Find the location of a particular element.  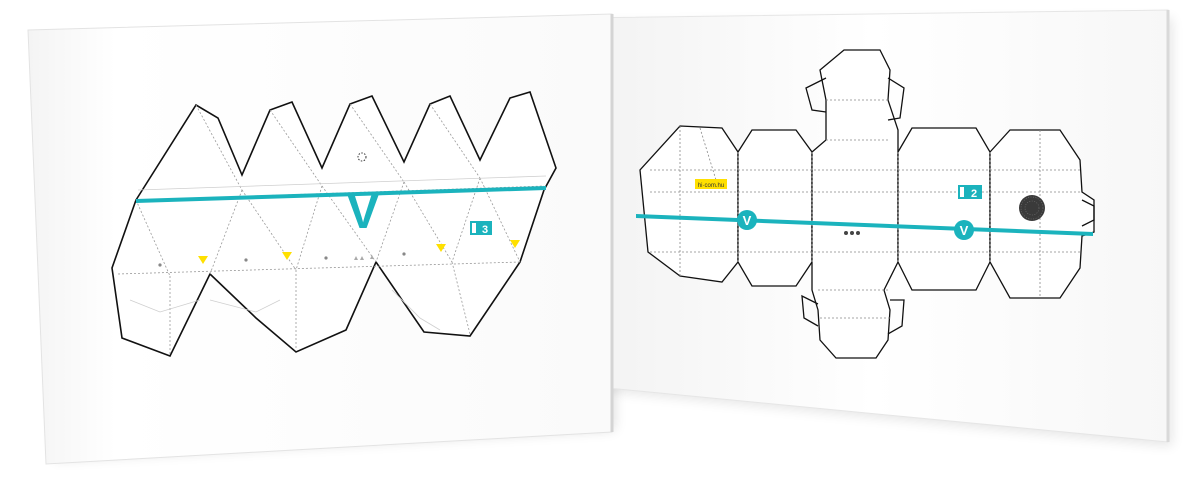

ring-icon is located at coordinates (362, 157).